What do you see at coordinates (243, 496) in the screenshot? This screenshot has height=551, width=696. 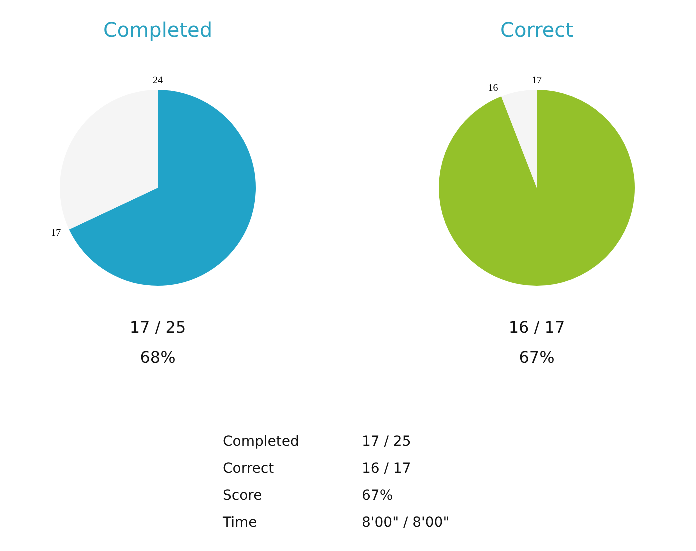 I see `text: Score` at bounding box center [243, 496].